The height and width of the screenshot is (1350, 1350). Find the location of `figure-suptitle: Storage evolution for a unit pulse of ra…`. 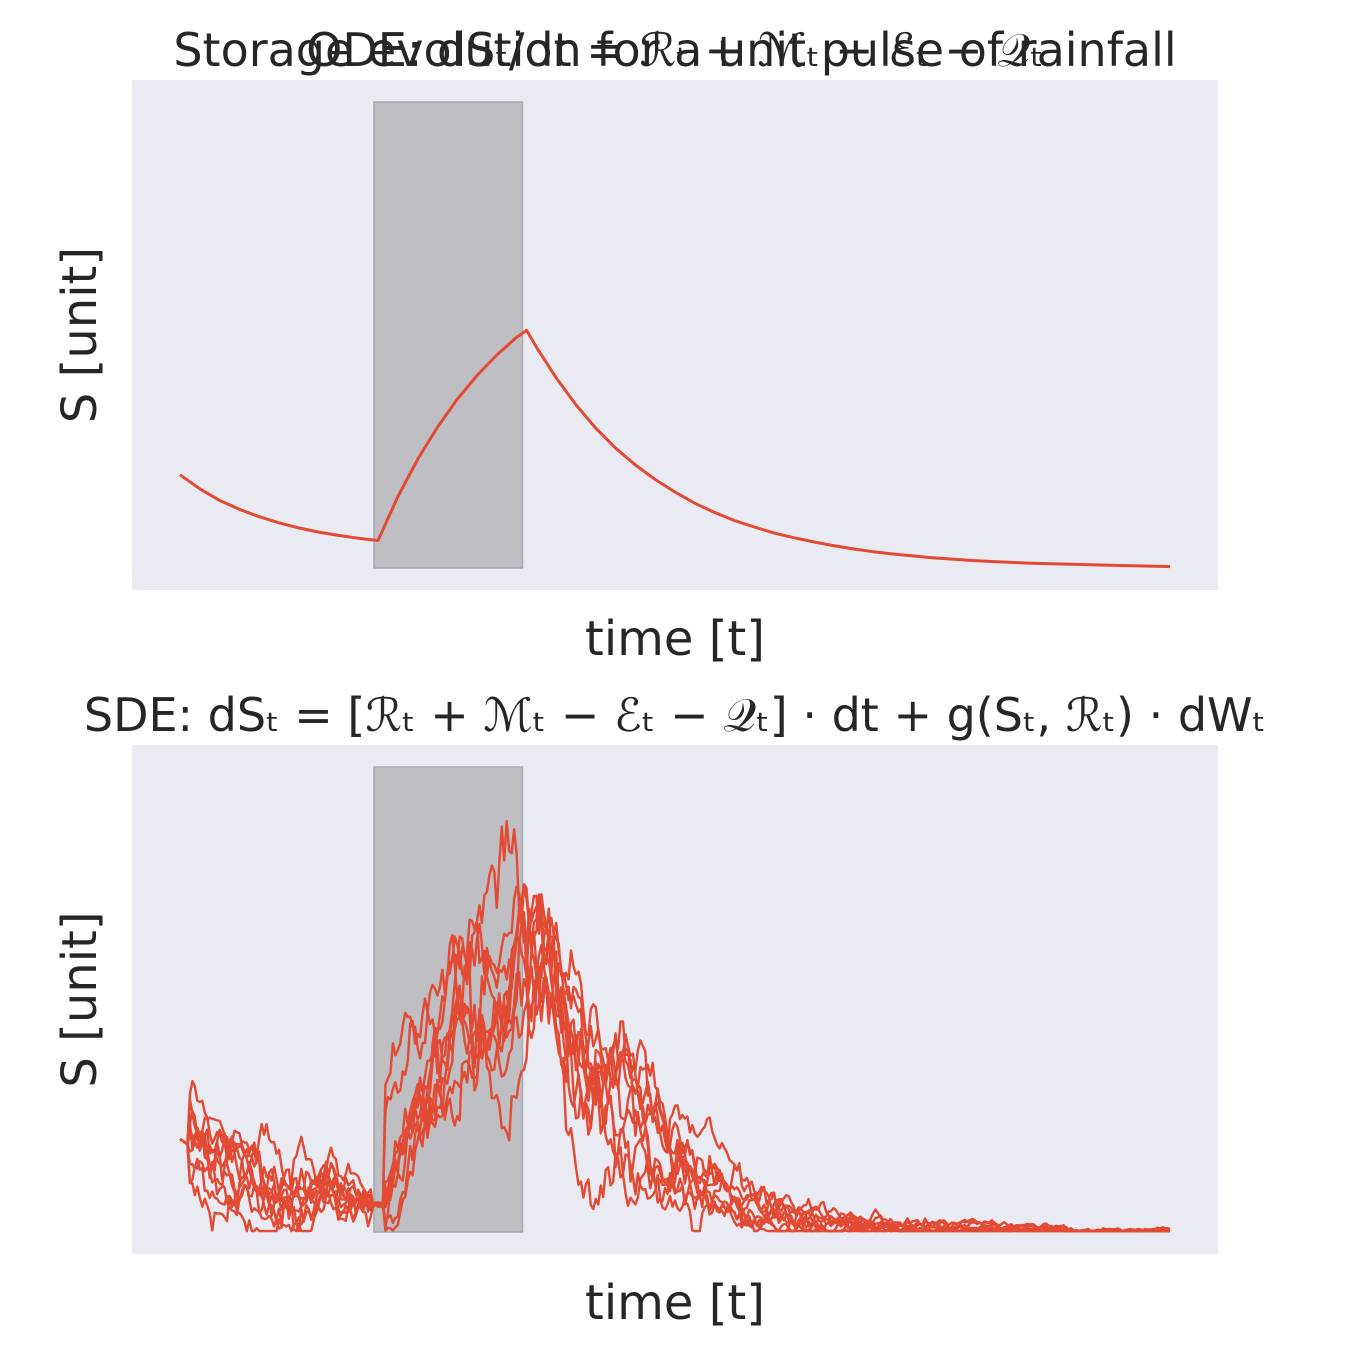

figure-suptitle: Storage evolution for a unit pulse of ra… is located at coordinates (674, 50).